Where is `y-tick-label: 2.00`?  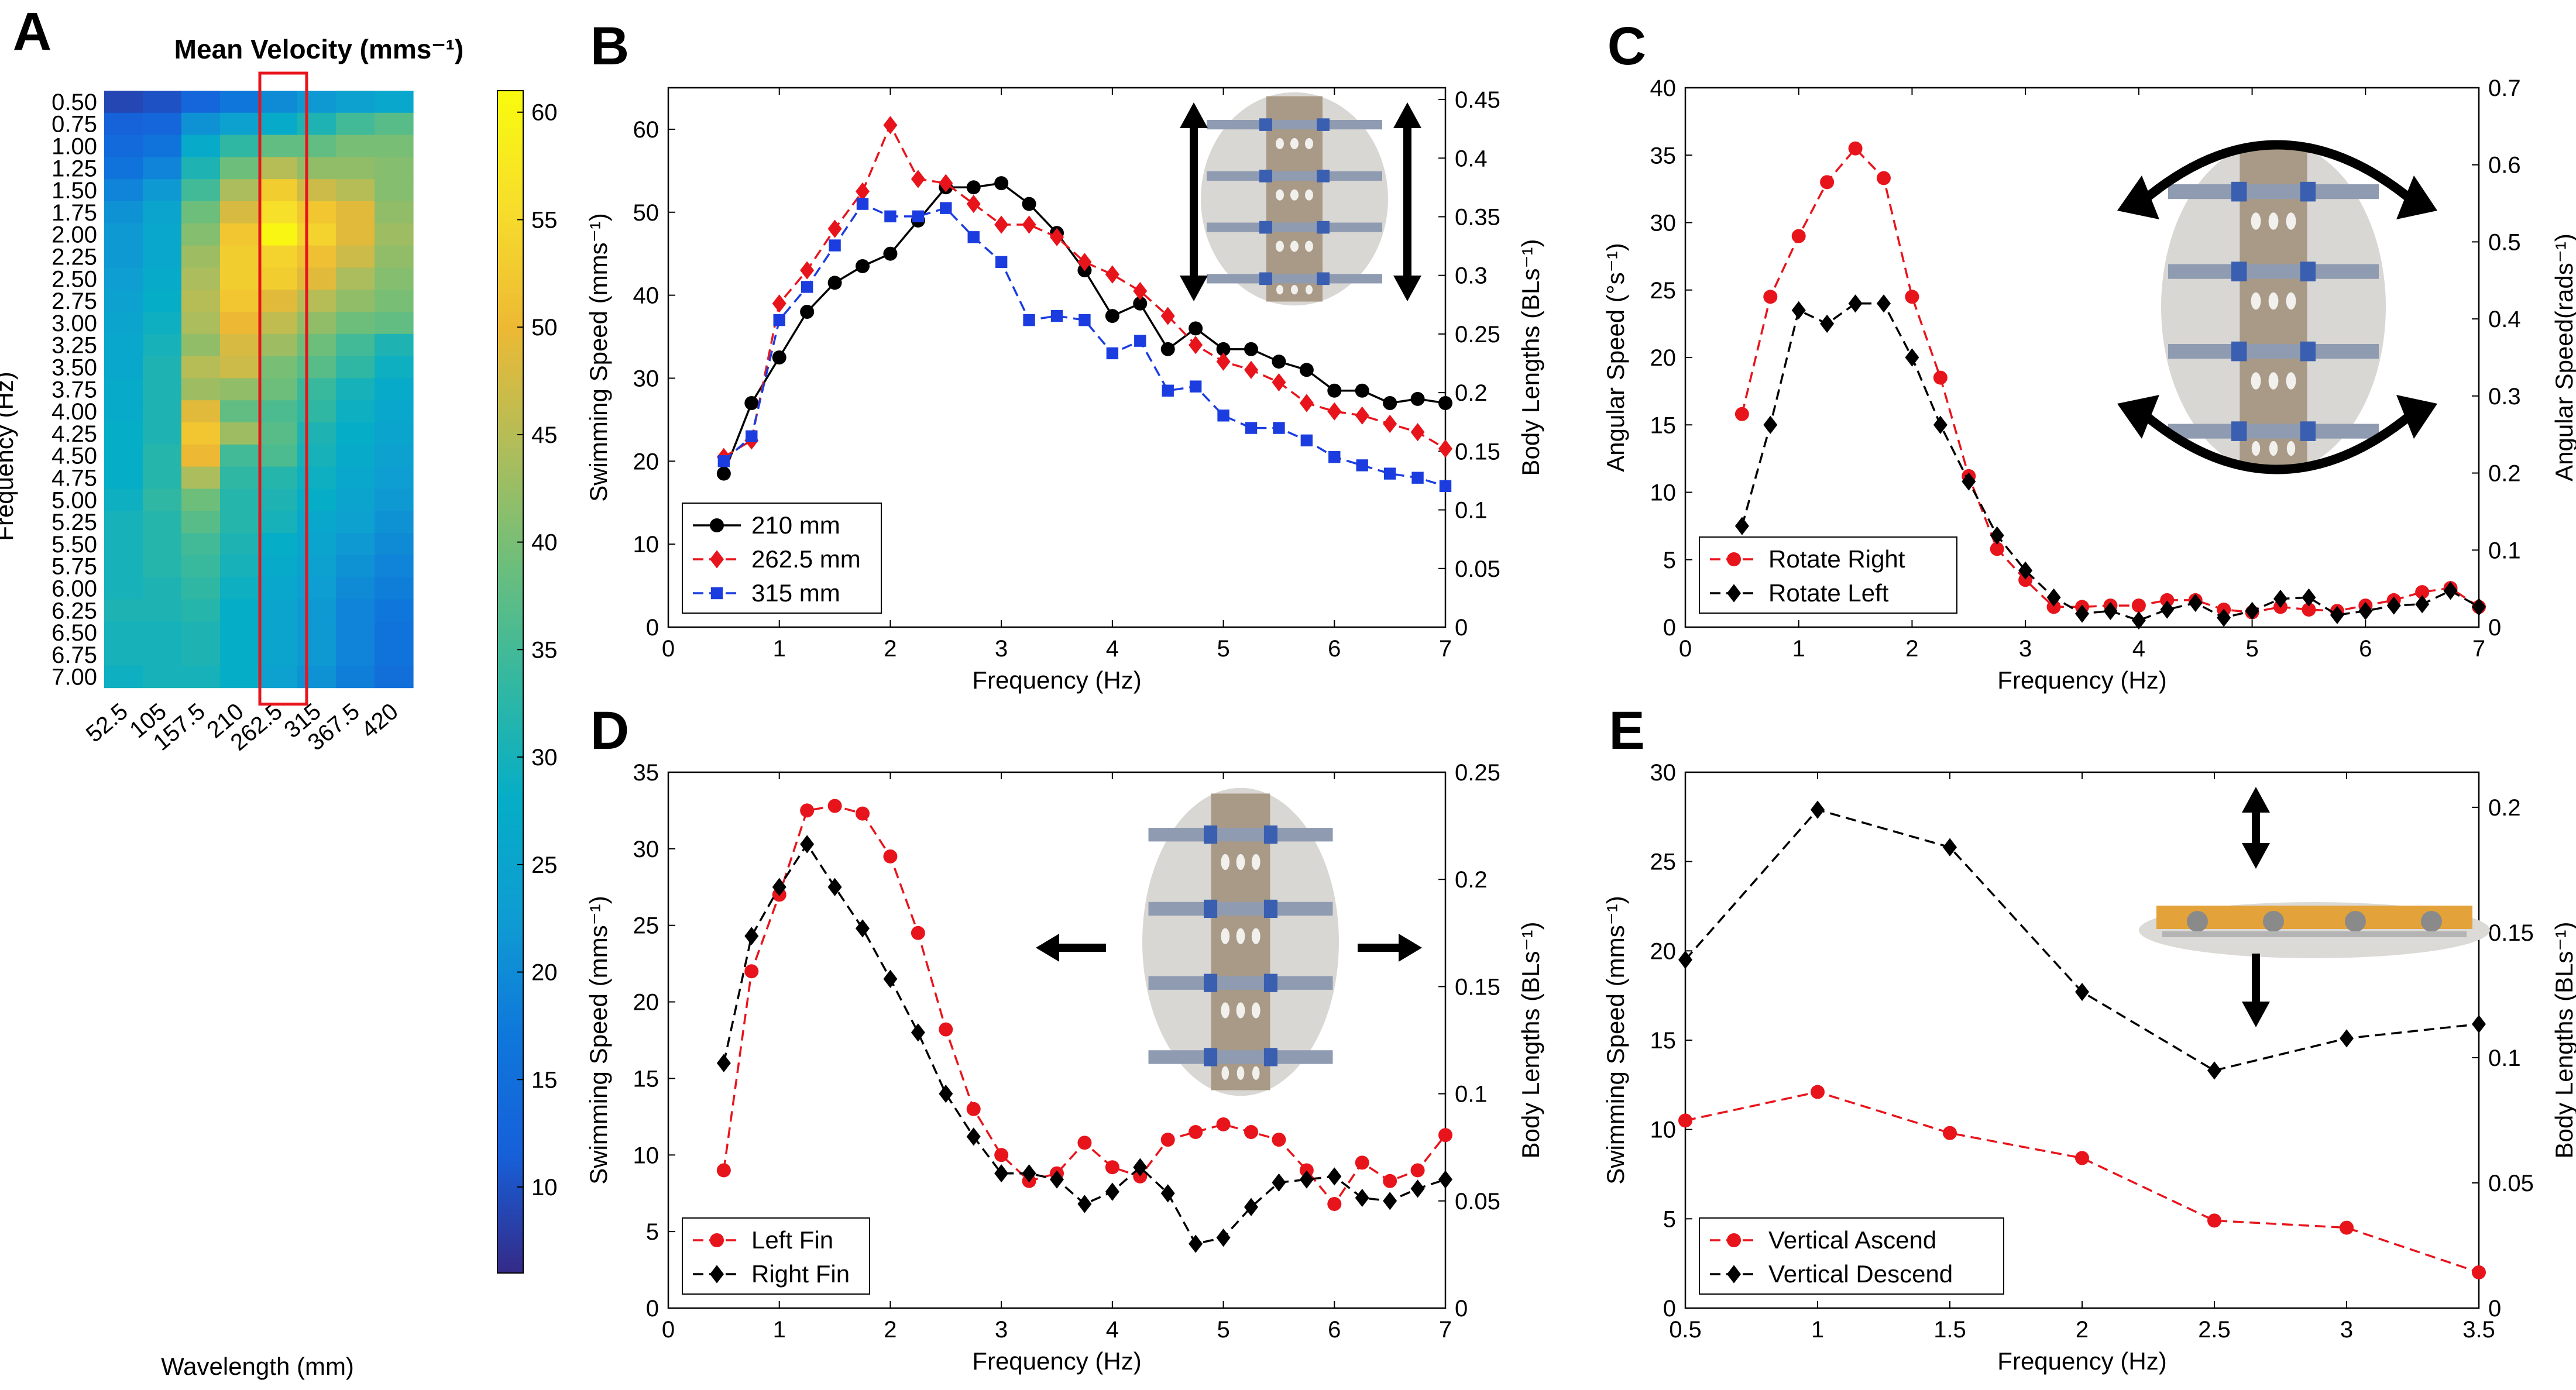
y-tick-label: 2.00 is located at coordinates (74, 235).